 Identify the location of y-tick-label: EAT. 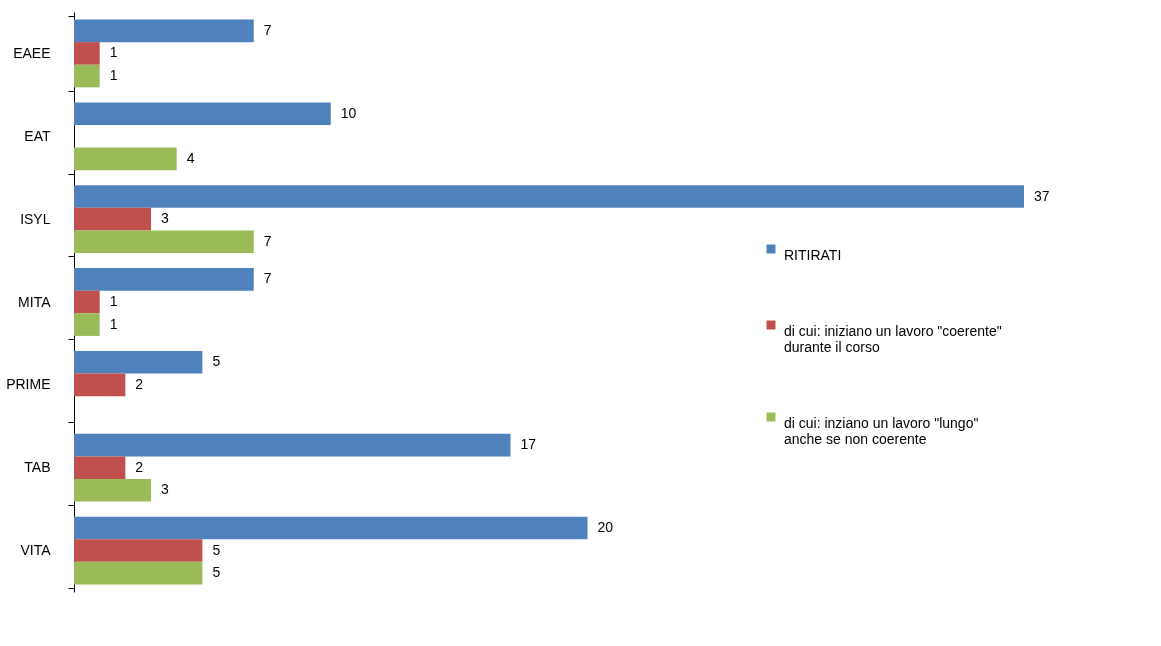
(37, 135).